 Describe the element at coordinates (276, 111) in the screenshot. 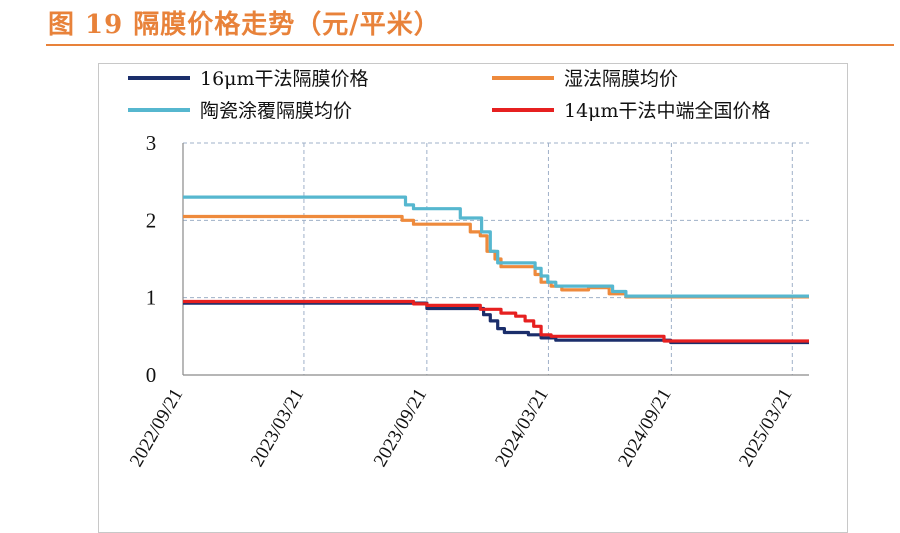

I see `legend-label-2: 陶瓷涂覆隔膜均价` at that location.